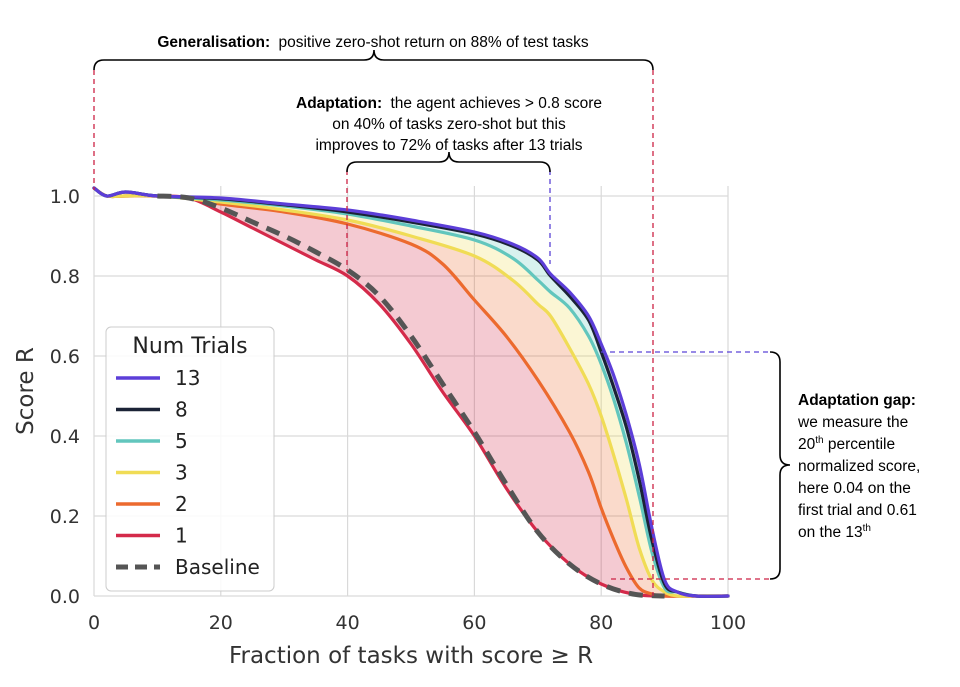  I want to click on x-tick-label: 0, so click(94, 623).